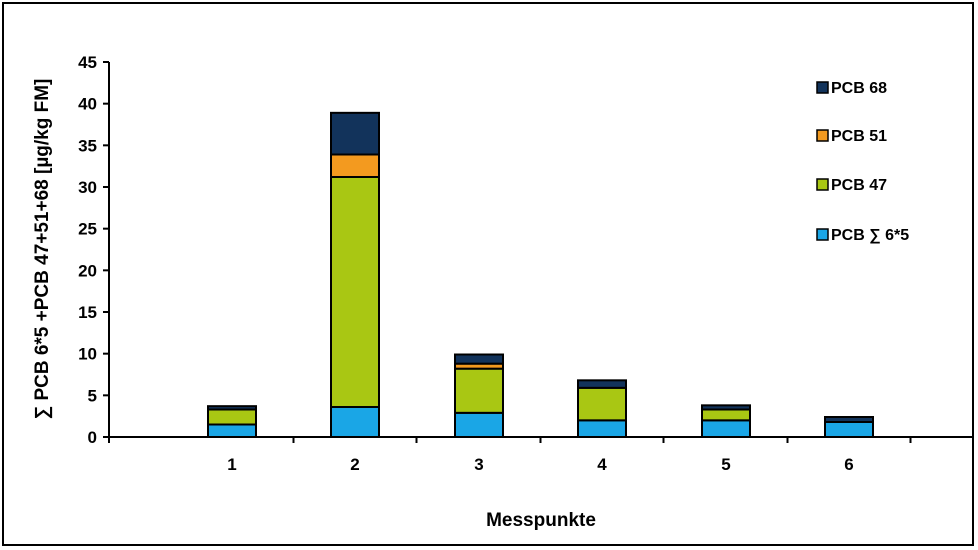 The width and height of the screenshot is (978, 550). Describe the element at coordinates (354, 464) in the screenshot. I see `x-tick-label: 2` at that location.